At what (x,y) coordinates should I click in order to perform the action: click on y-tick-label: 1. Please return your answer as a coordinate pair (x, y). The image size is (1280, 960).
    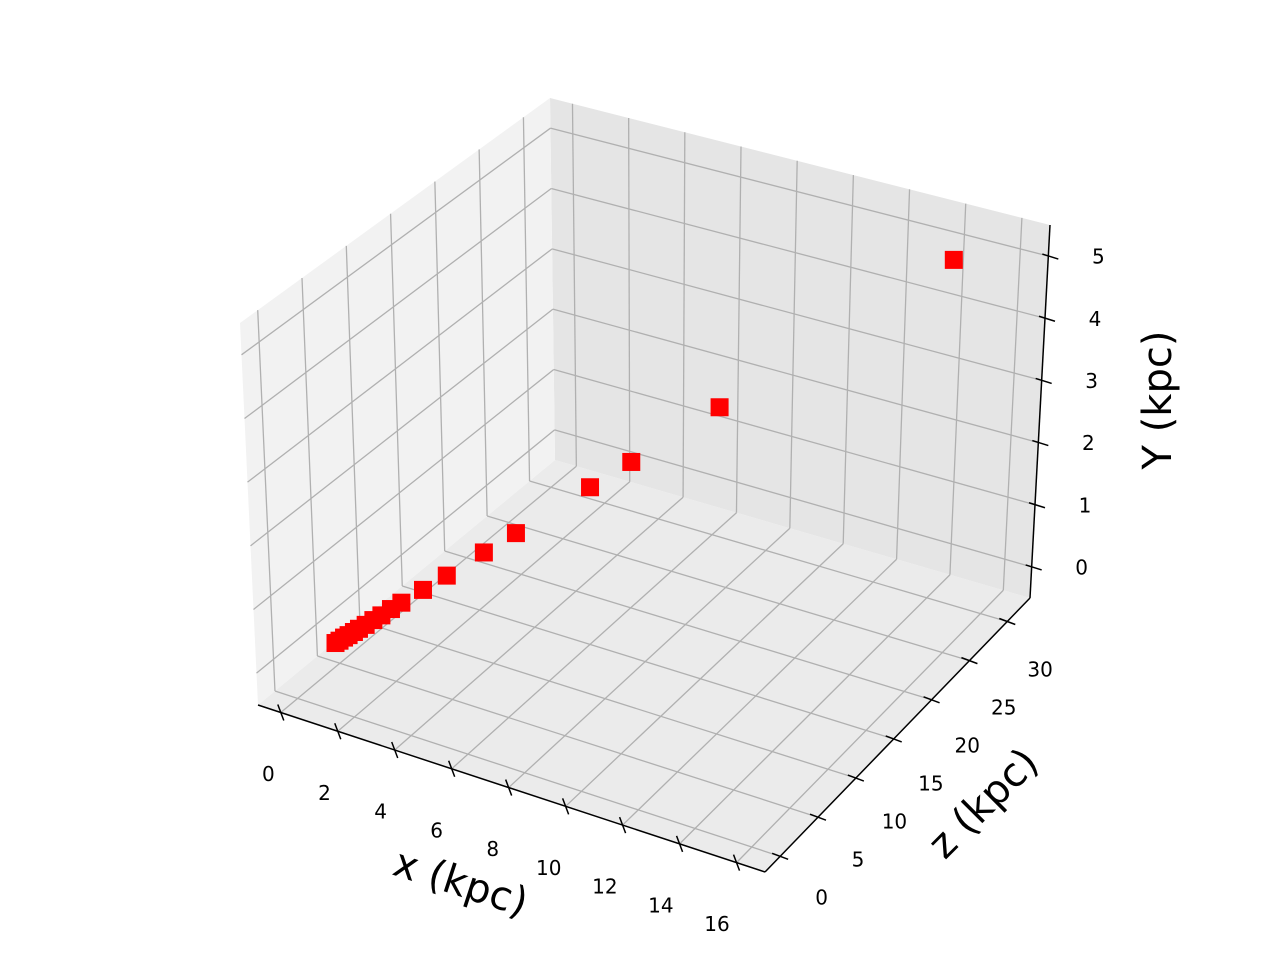
    Looking at the image, I should click on (1085, 505).